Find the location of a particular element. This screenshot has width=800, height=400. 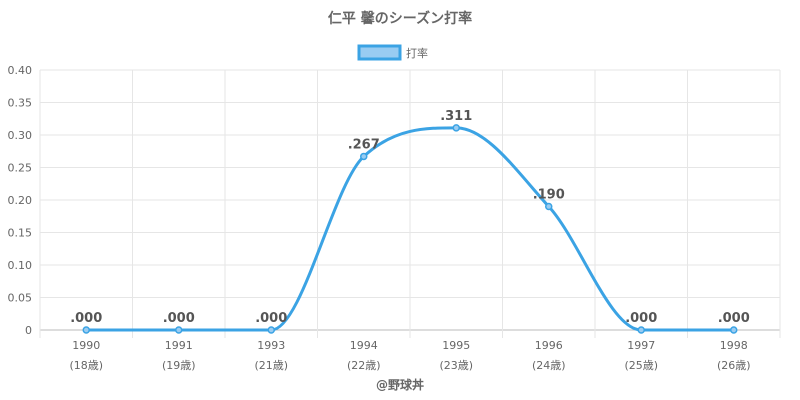

y-tick-label: 0.10 is located at coordinates (20, 265).